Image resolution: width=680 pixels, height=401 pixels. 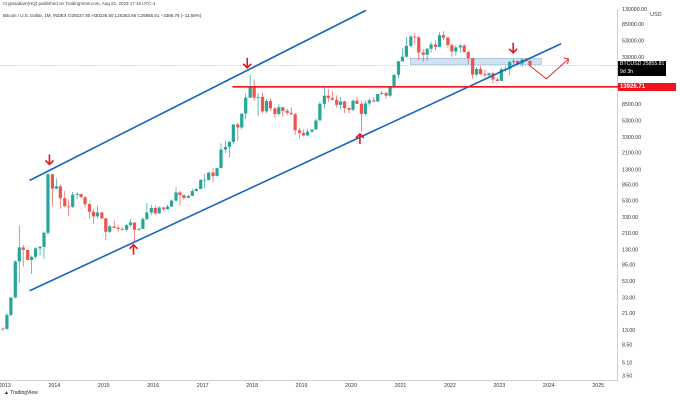 What do you see at coordinates (49, 162) in the screenshot?
I see `down-arrow-2013` at bounding box center [49, 162].